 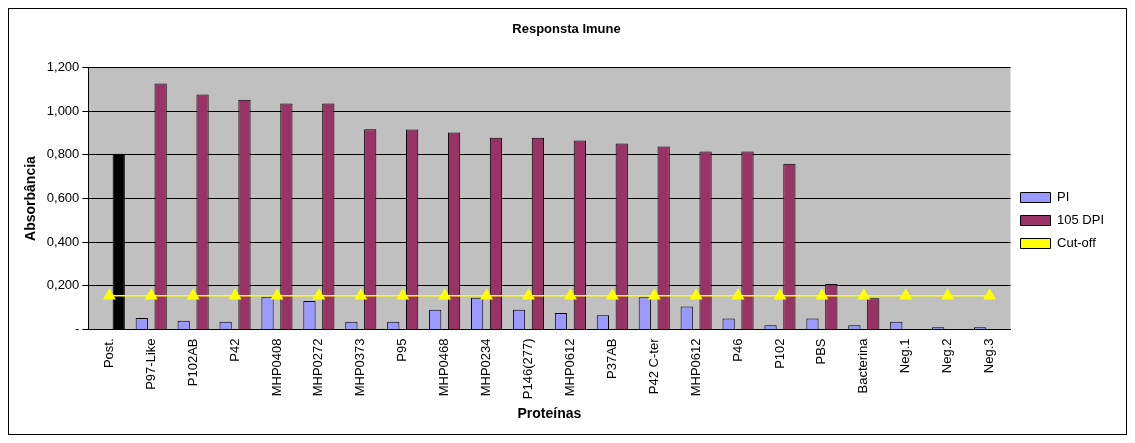 I want to click on x-tick-label: P102AB, so click(x=192, y=362).